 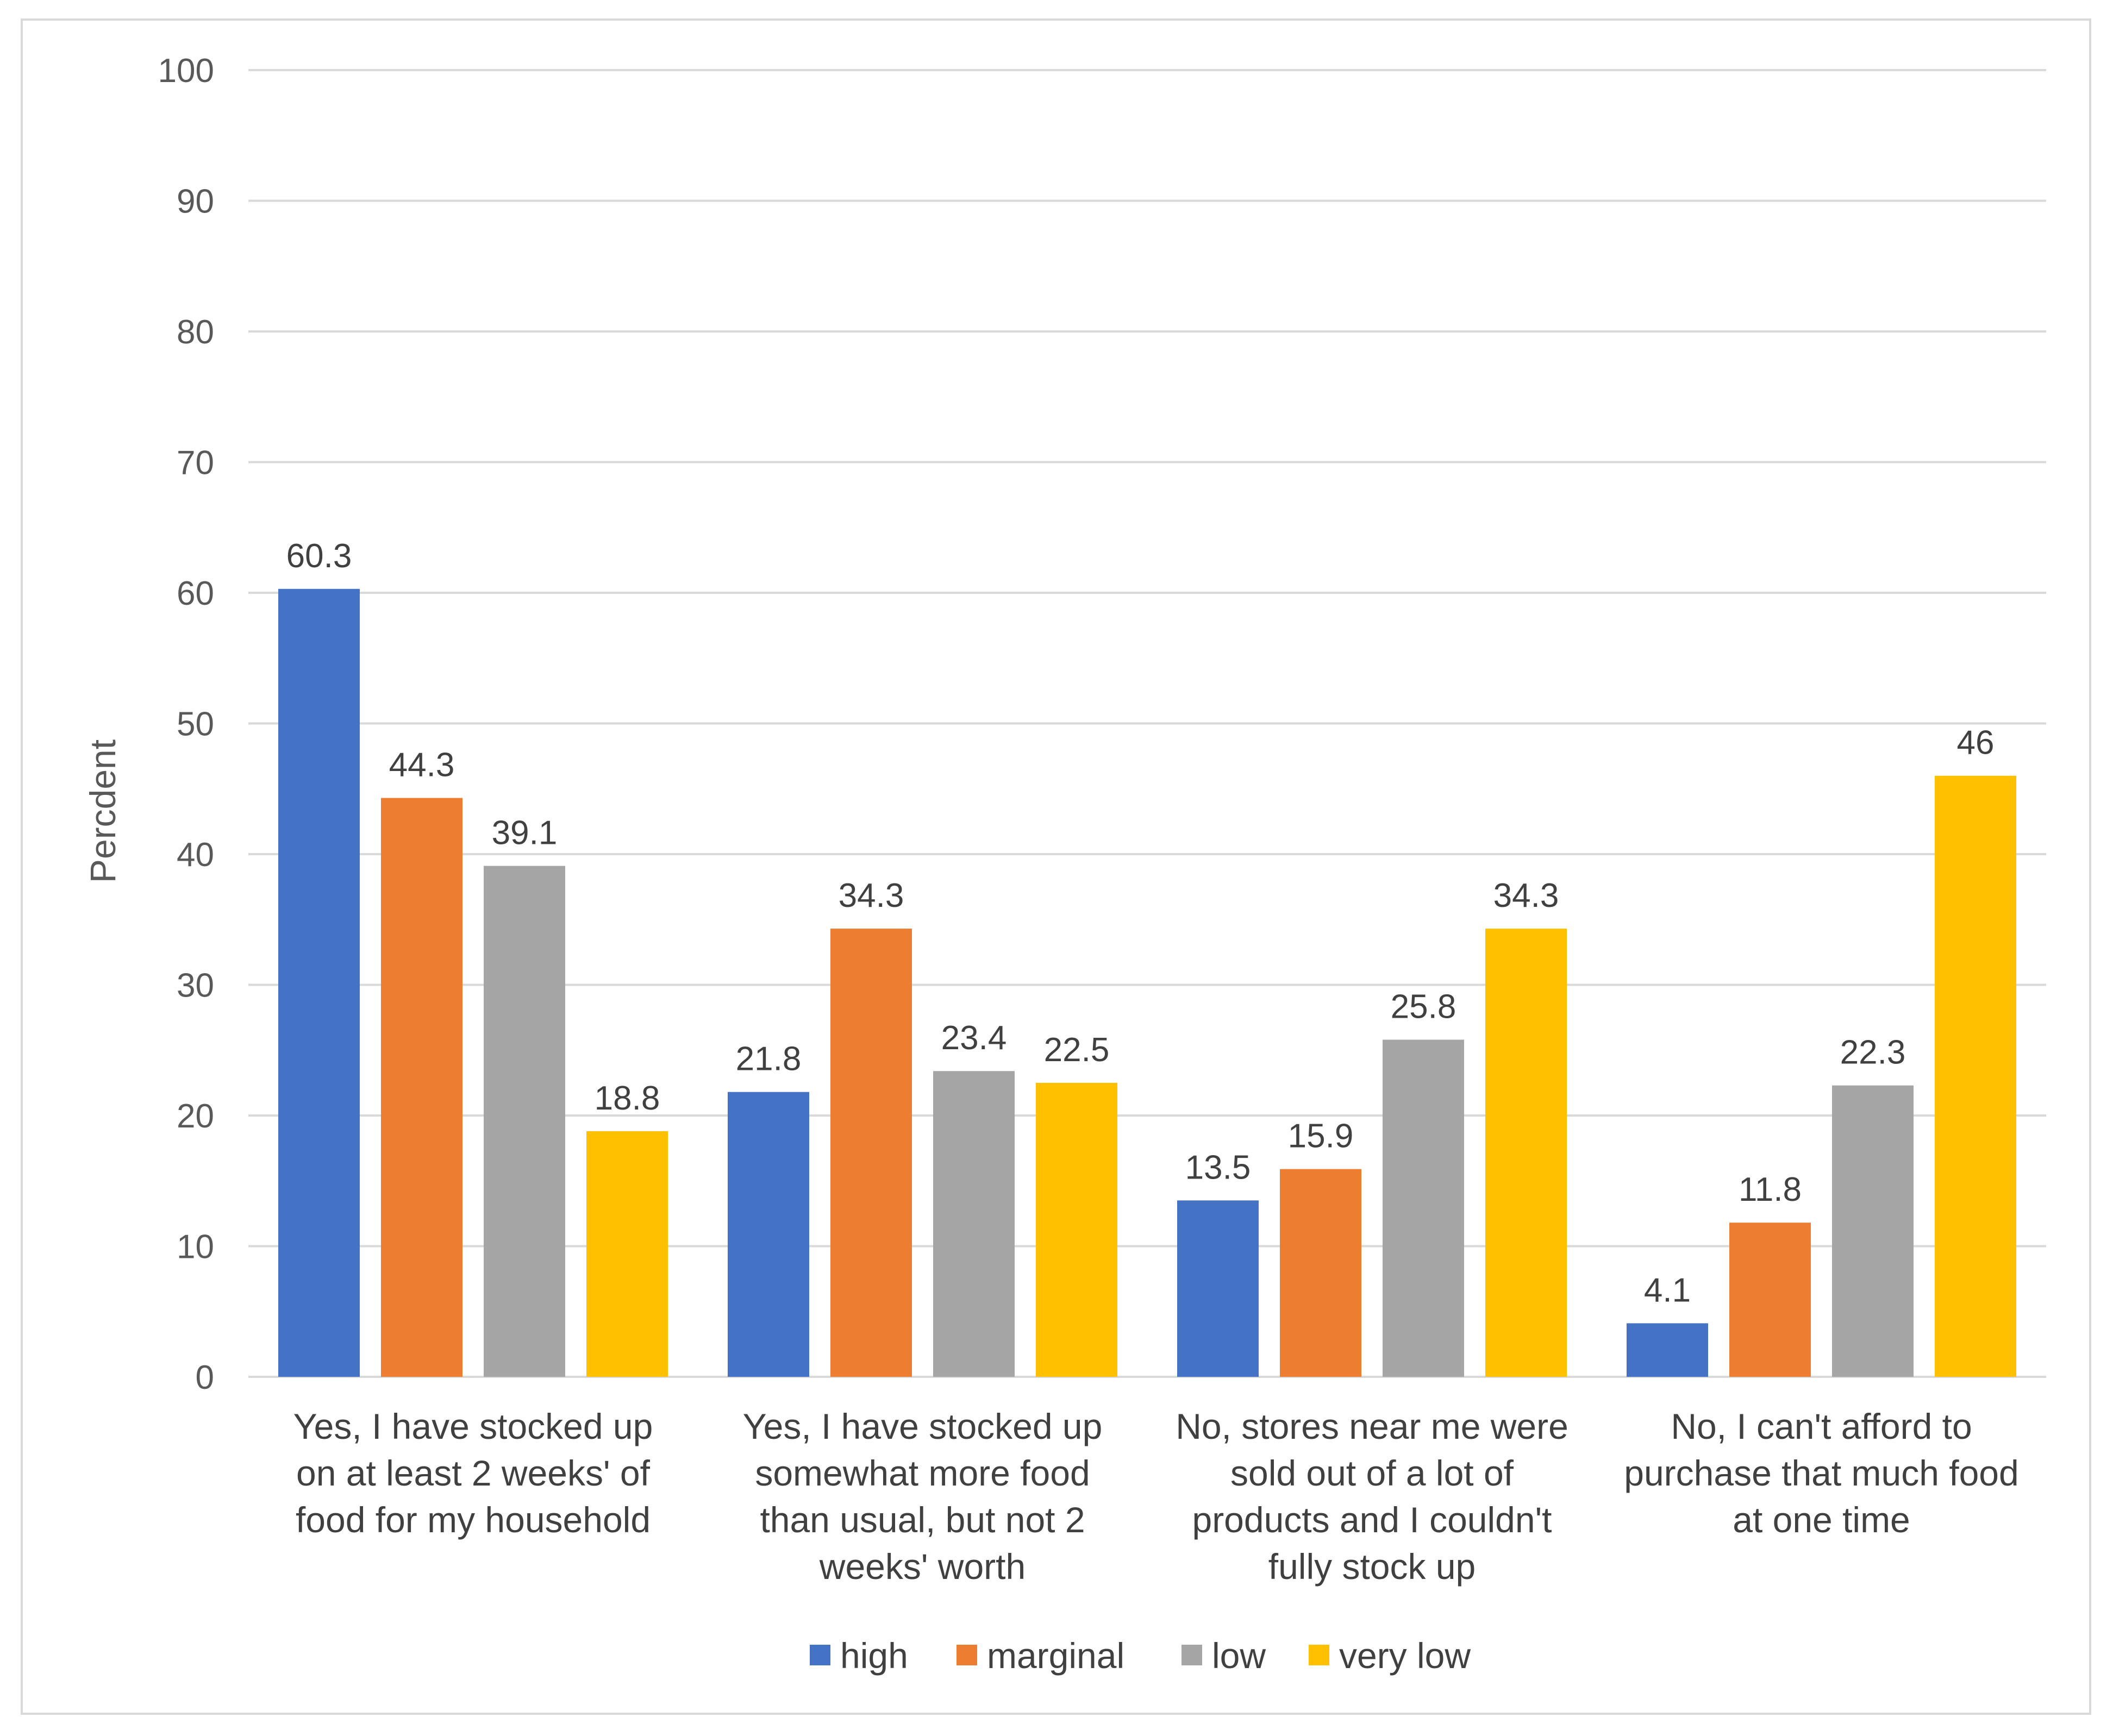 I want to click on category-label-4-line-2: purchase that much food, so click(x=1821, y=1473).